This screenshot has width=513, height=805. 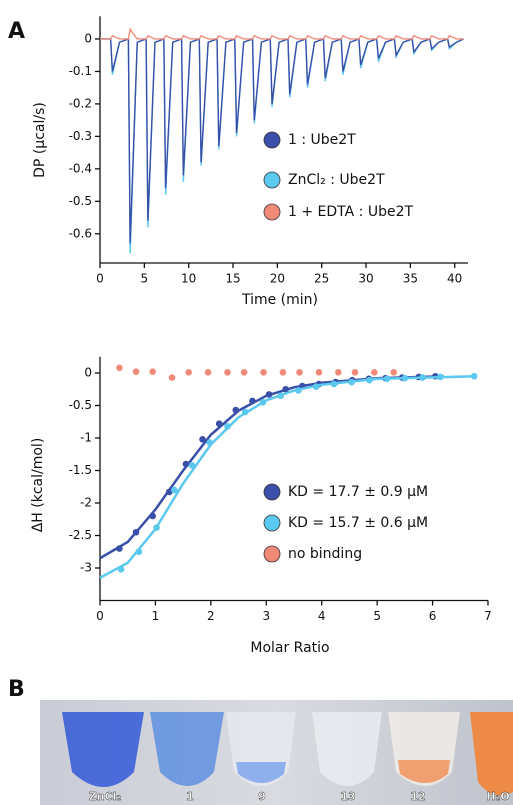 I want to click on trace, so click(x=282, y=33).